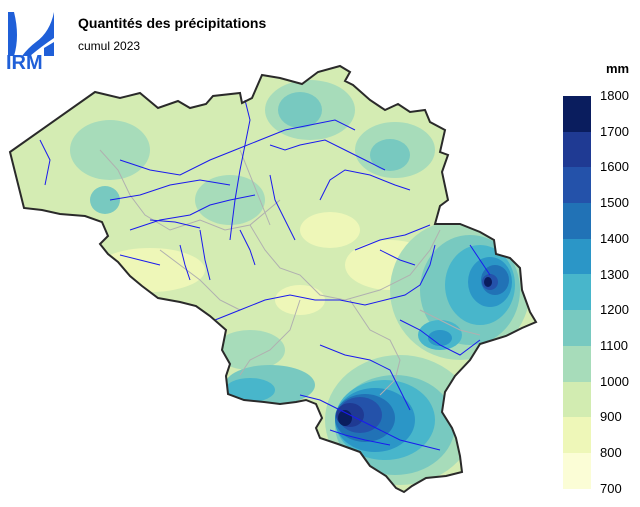  Describe the element at coordinates (31, 34) in the screenshot. I see `logo-icon` at that location.